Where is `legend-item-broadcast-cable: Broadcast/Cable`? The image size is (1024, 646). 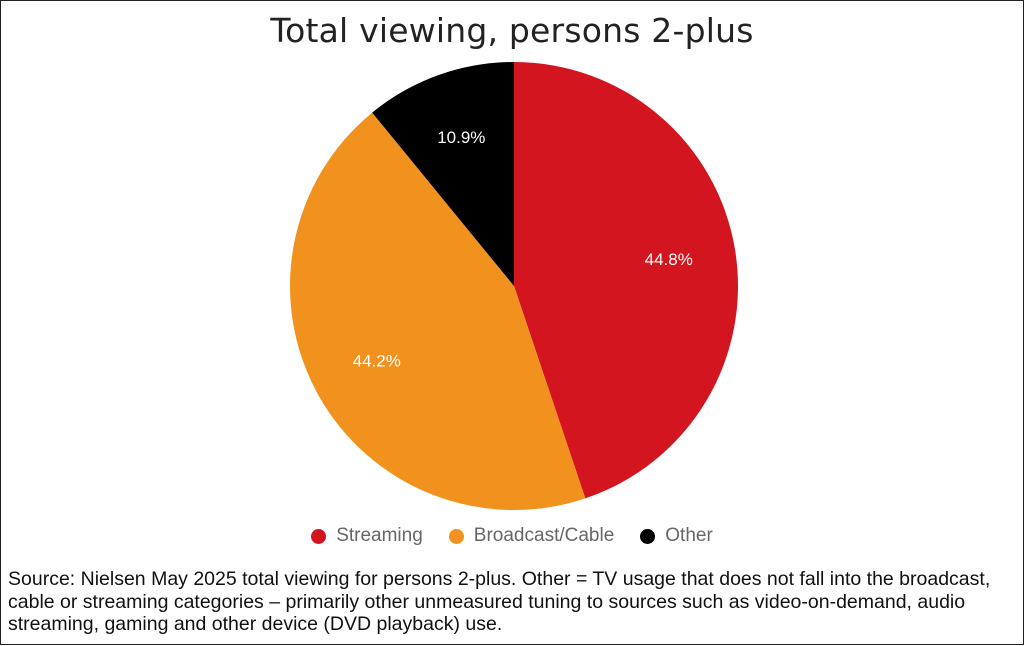 legend-item-broadcast-cable: Broadcast/Cable is located at coordinates (531, 536).